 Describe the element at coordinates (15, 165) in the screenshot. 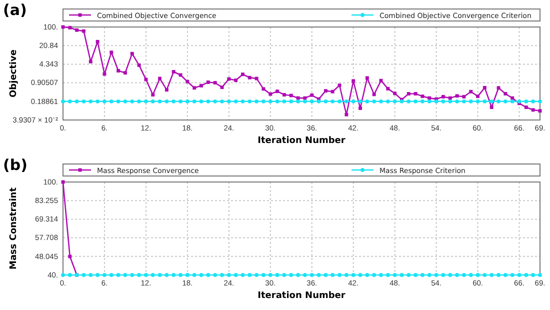

I see `chart-title: (b)` at that location.